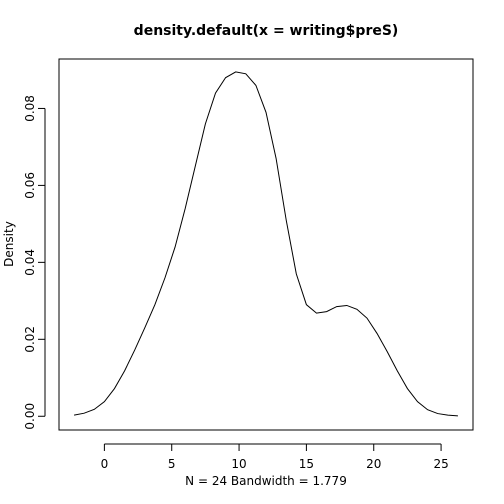  I want to click on y-axis: 0.00 0.02 0.04 0.06 0.08, so click(34, 262).